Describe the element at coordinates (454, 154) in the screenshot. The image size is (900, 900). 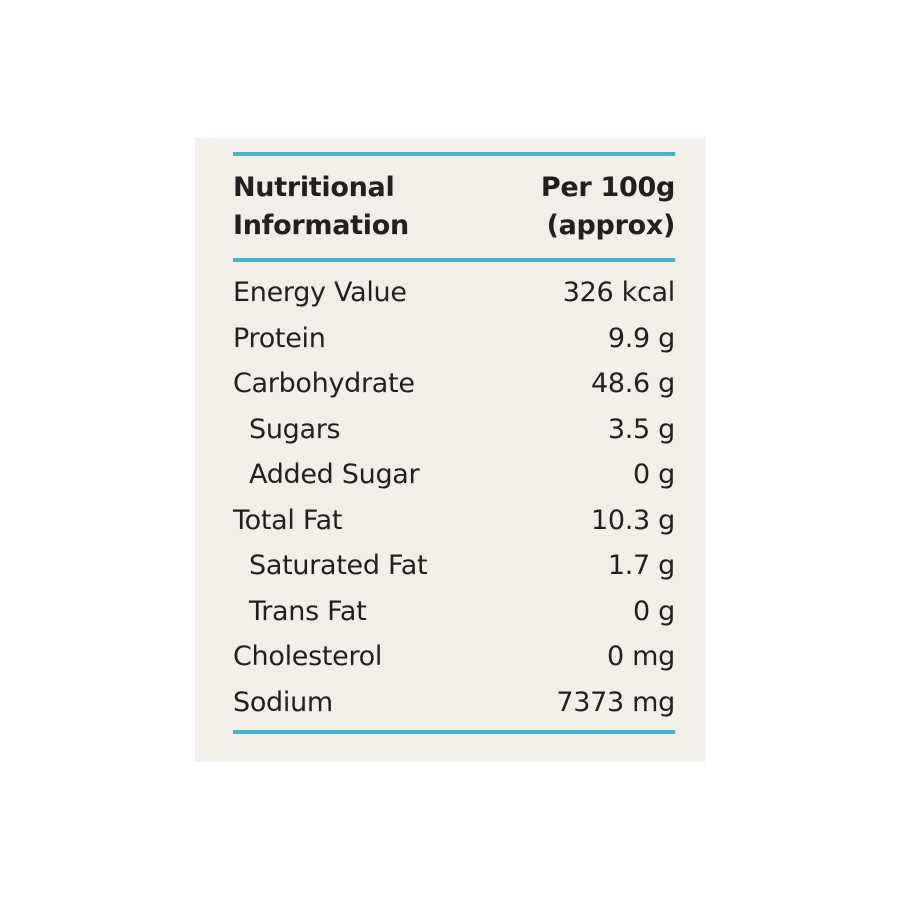
I see `top-rule` at that location.